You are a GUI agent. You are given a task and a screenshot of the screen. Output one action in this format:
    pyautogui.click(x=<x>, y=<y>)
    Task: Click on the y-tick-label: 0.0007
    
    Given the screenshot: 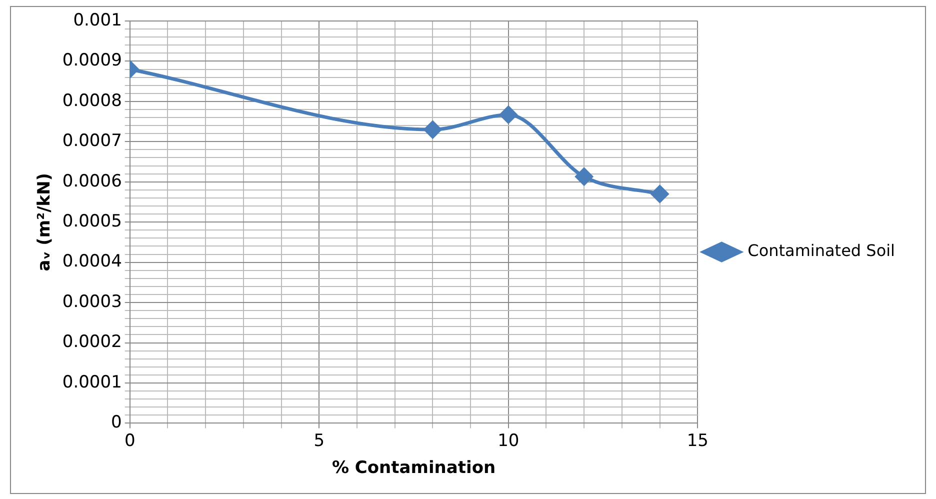 What is the action you would take?
    pyautogui.click(x=92, y=141)
    